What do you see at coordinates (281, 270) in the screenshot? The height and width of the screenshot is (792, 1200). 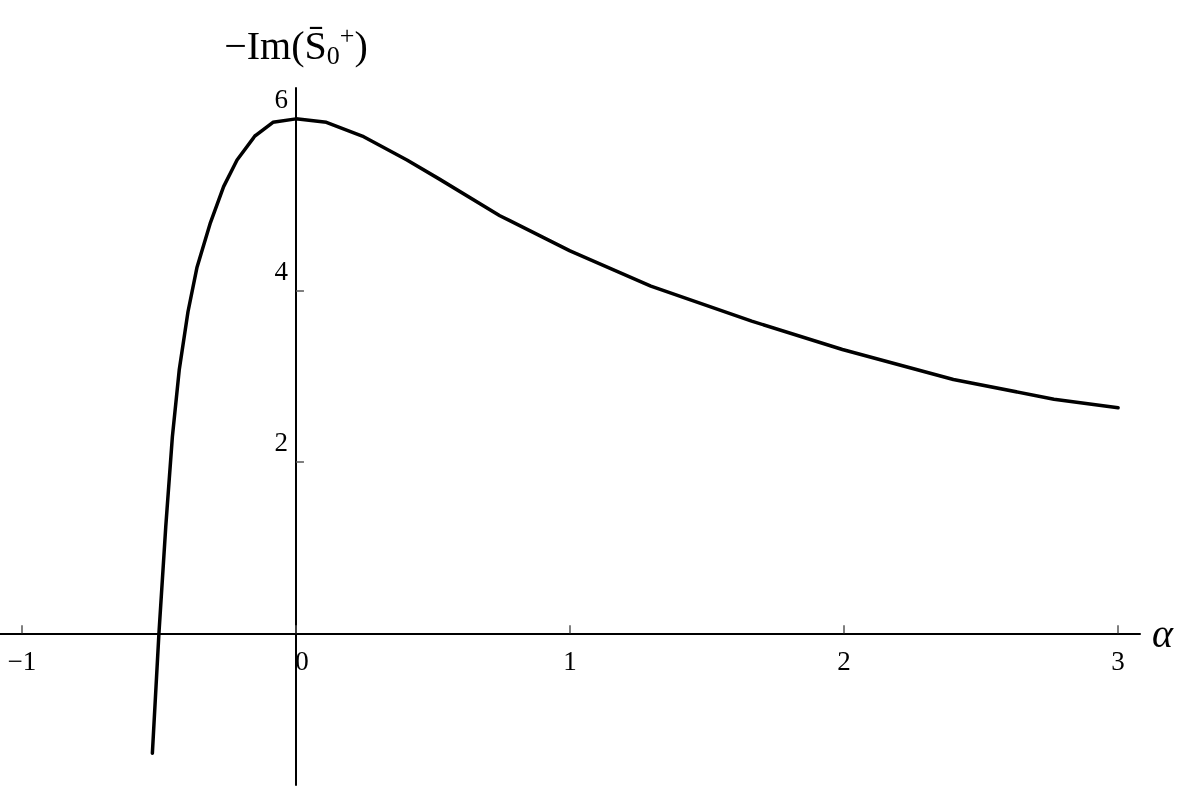 I see `y-tick-label: 4` at bounding box center [281, 270].